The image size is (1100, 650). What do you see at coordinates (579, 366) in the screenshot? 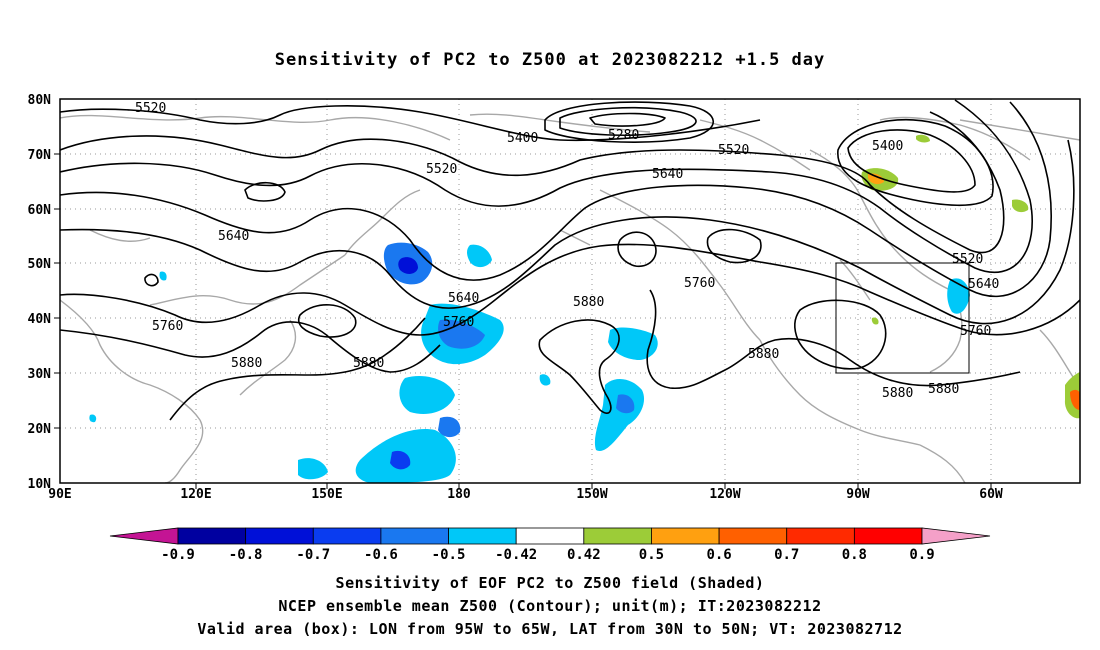
I see `contour-5880-pac` at bounding box center [579, 366].